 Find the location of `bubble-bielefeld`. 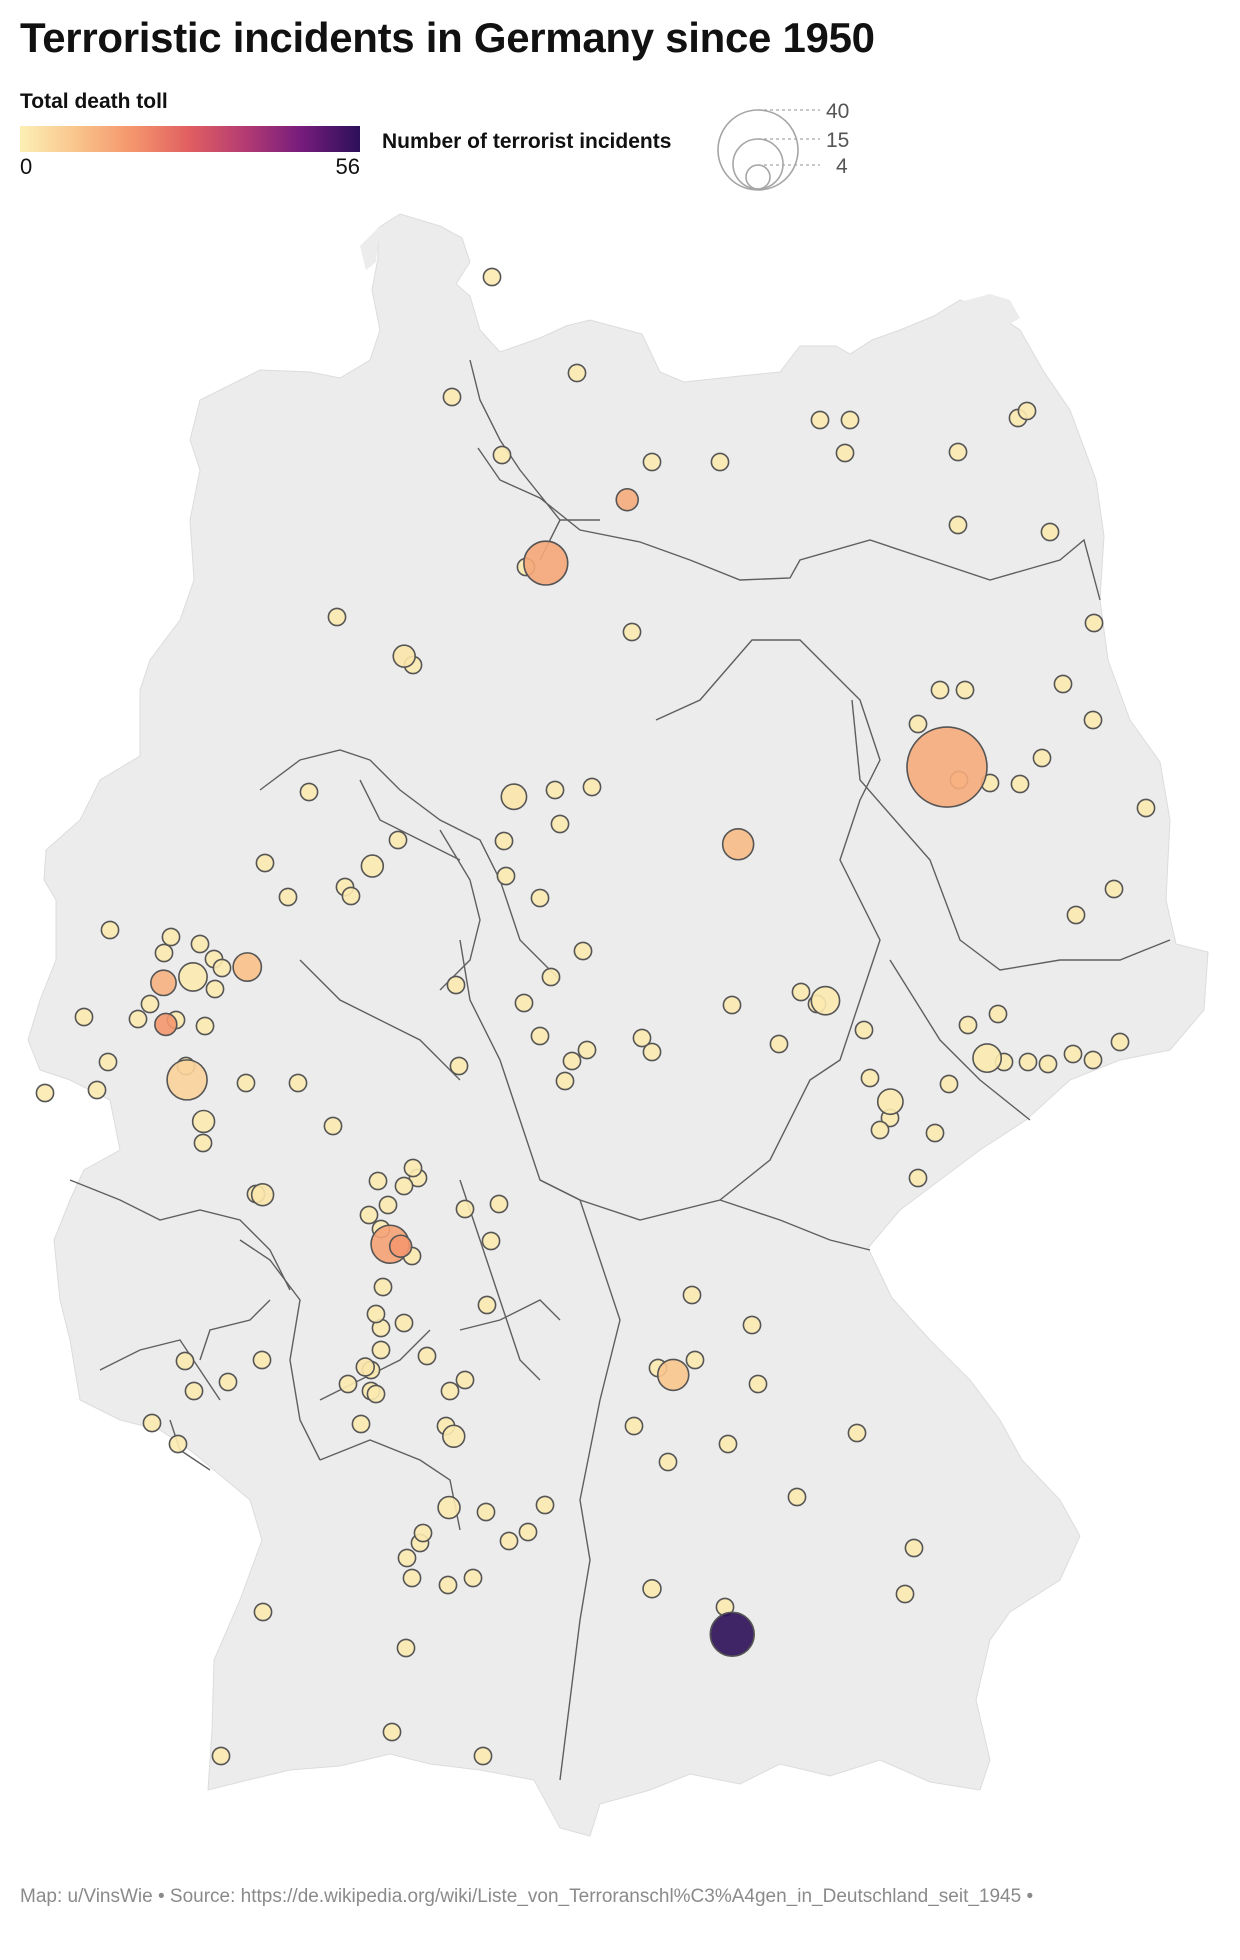

bubble-bielefeld is located at coordinates (372, 866).